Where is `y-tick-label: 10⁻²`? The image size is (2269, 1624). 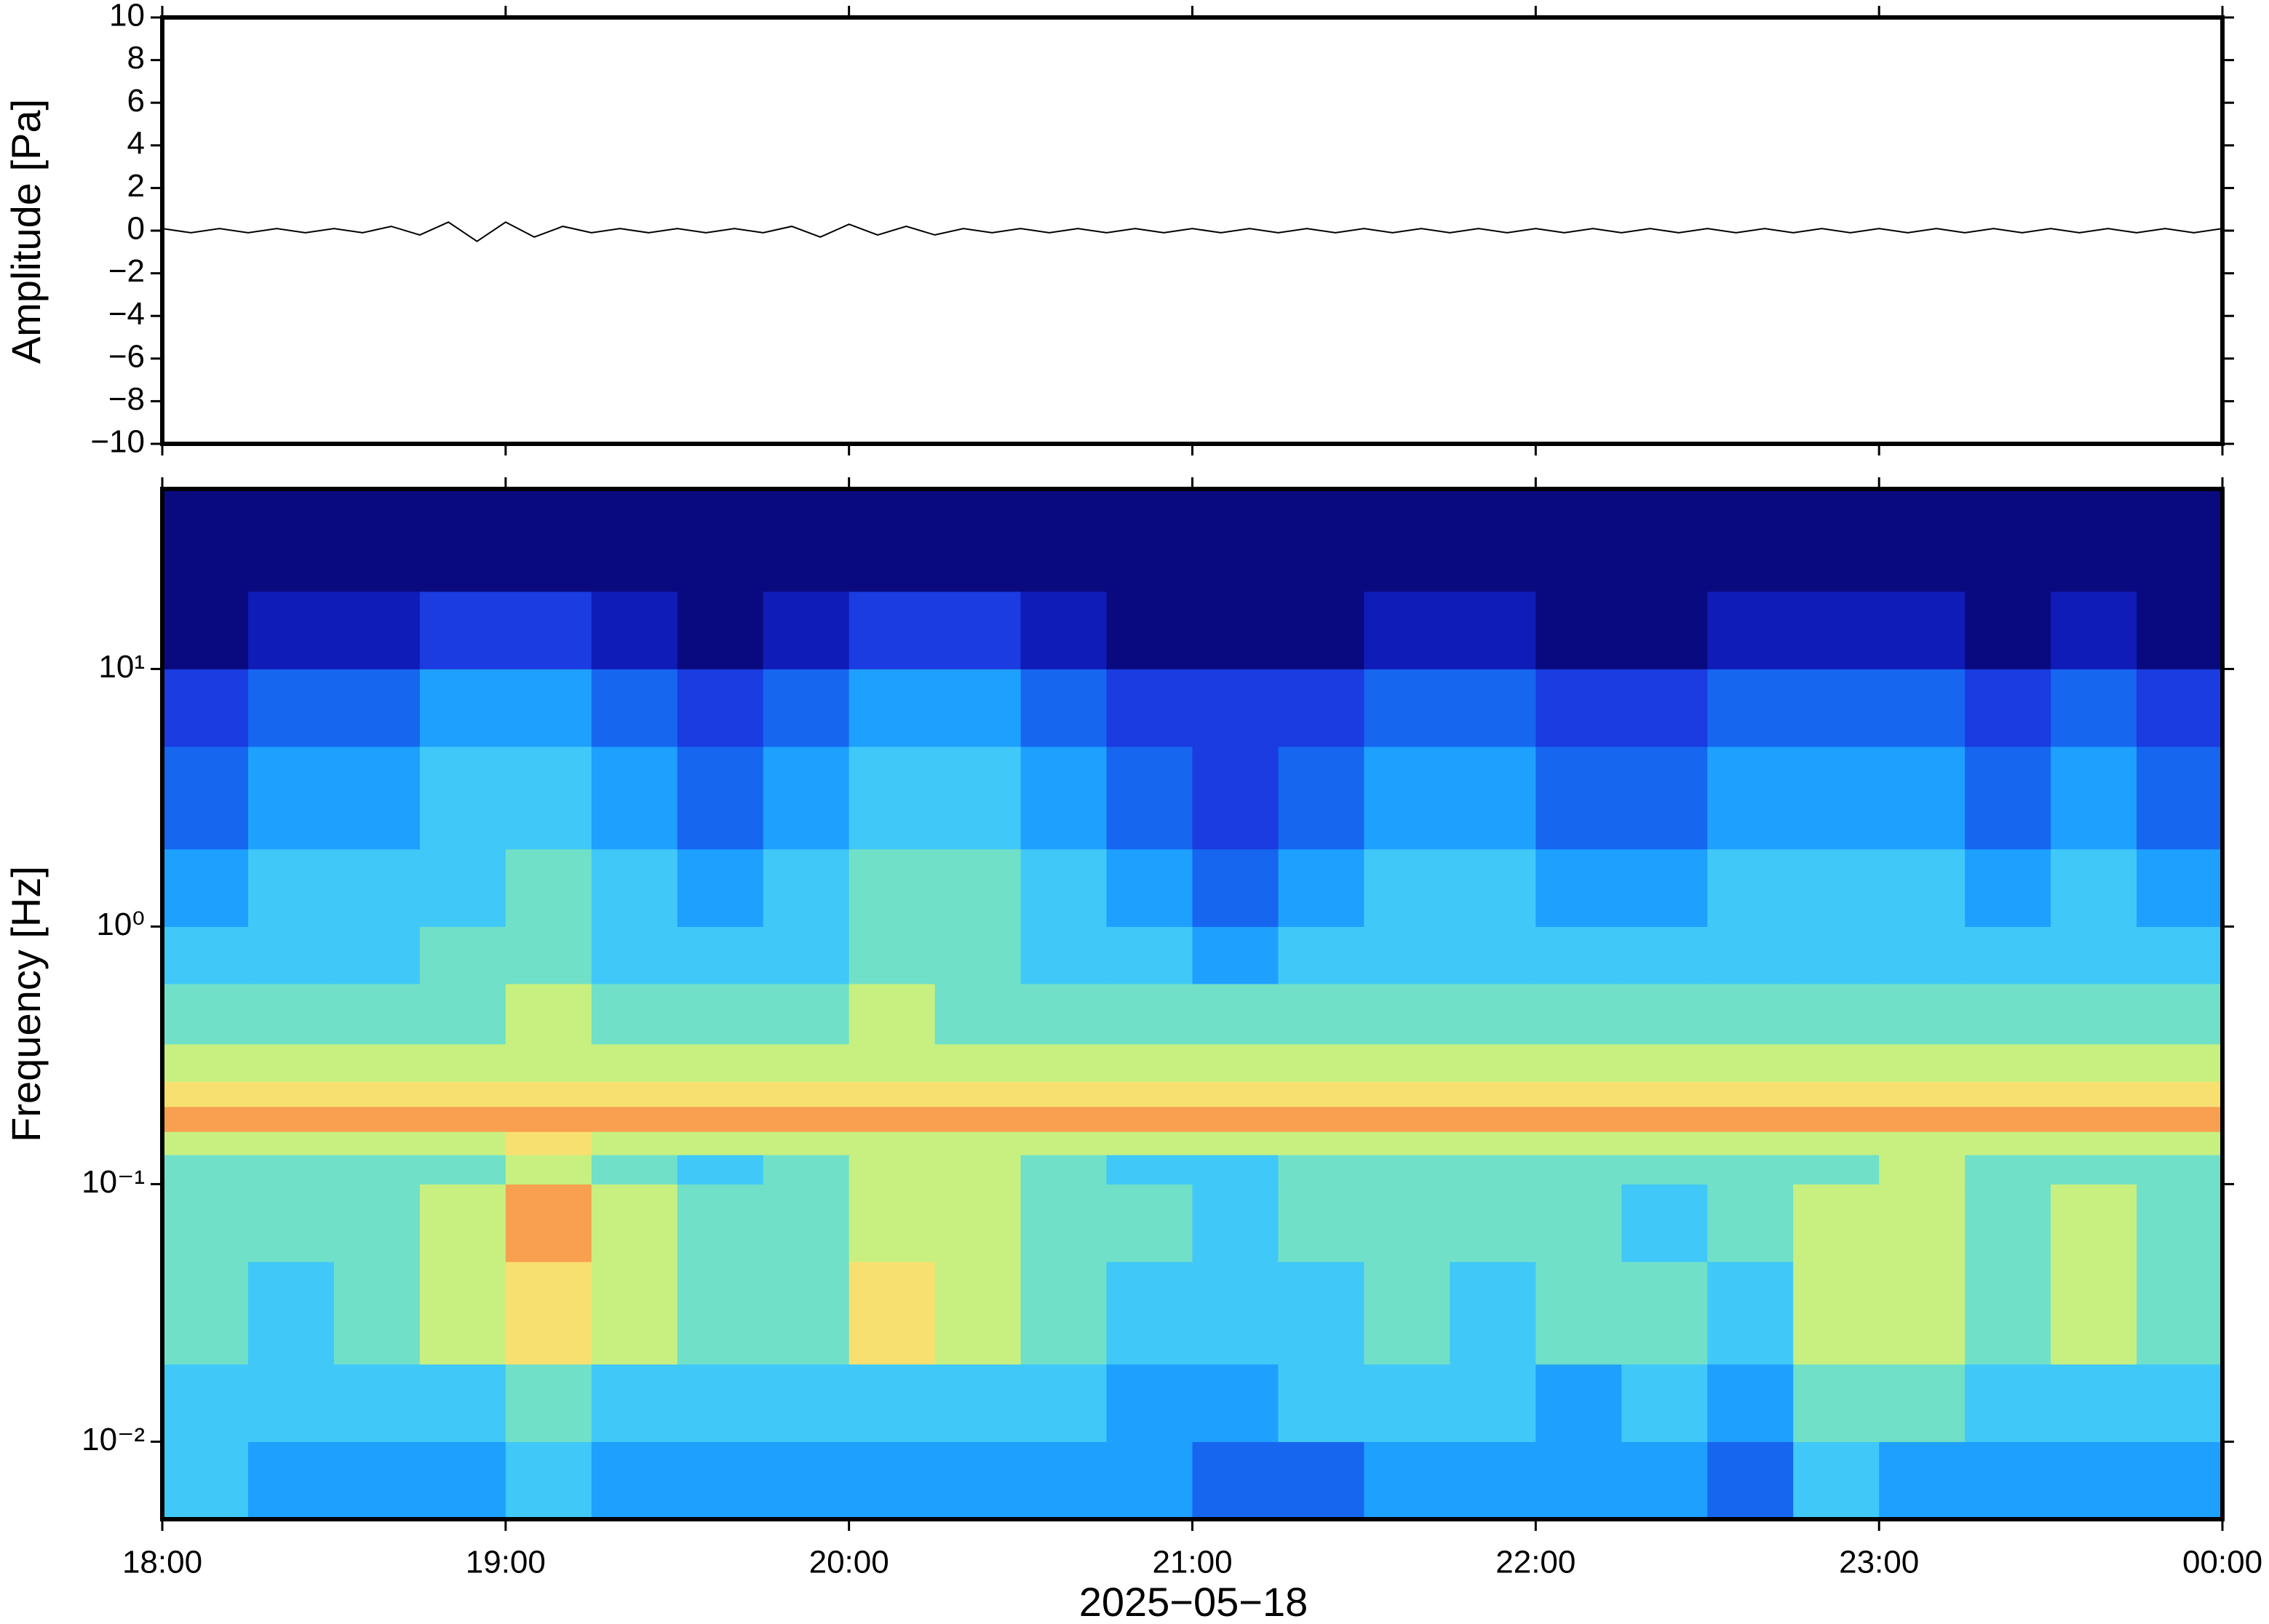 y-tick-label: 10⁻² is located at coordinates (114, 1439).